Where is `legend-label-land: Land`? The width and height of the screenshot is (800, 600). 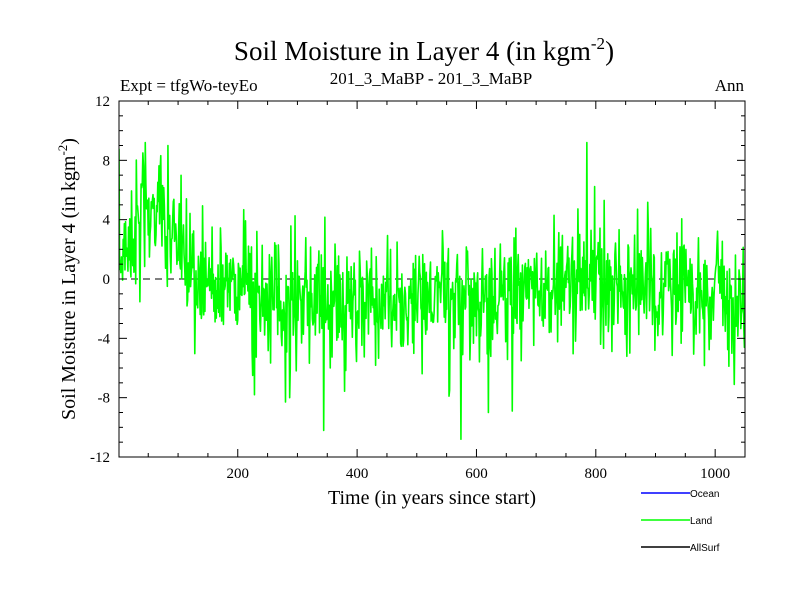
legend-label-land: Land is located at coordinates (701, 521).